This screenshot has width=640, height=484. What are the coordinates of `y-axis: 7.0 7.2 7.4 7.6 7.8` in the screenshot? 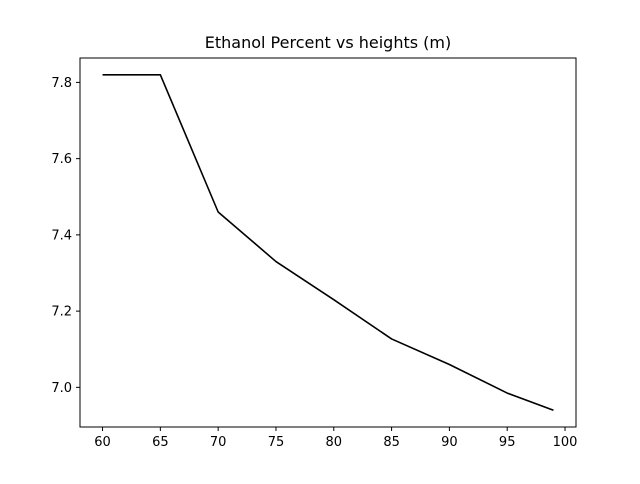 It's located at (65, 236).